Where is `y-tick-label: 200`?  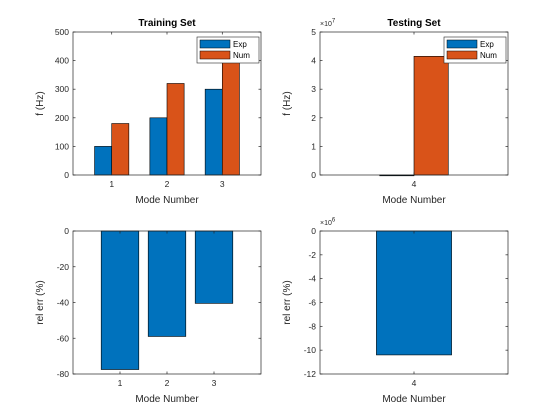 y-tick-label: 200 is located at coordinates (62, 118).